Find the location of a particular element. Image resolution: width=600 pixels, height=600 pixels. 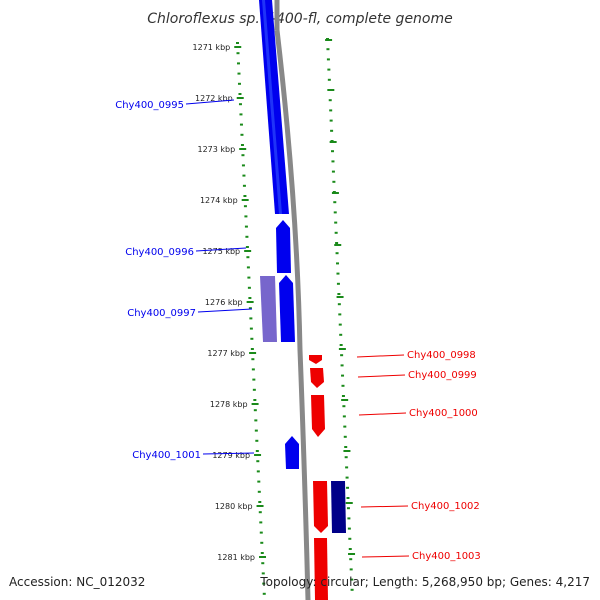

tick-label: 1271 kbp is located at coordinates (212, 47).